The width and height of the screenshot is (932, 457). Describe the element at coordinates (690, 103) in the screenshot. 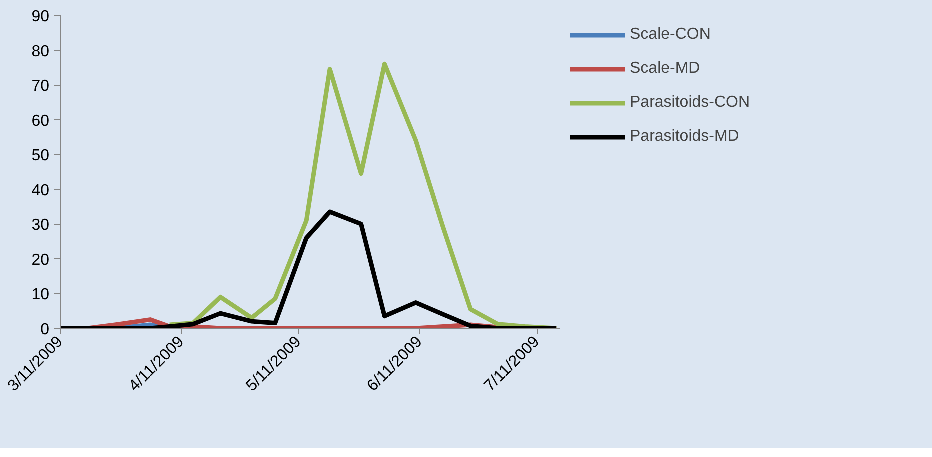

I see `legend-label: Parasitoids-CON` at that location.